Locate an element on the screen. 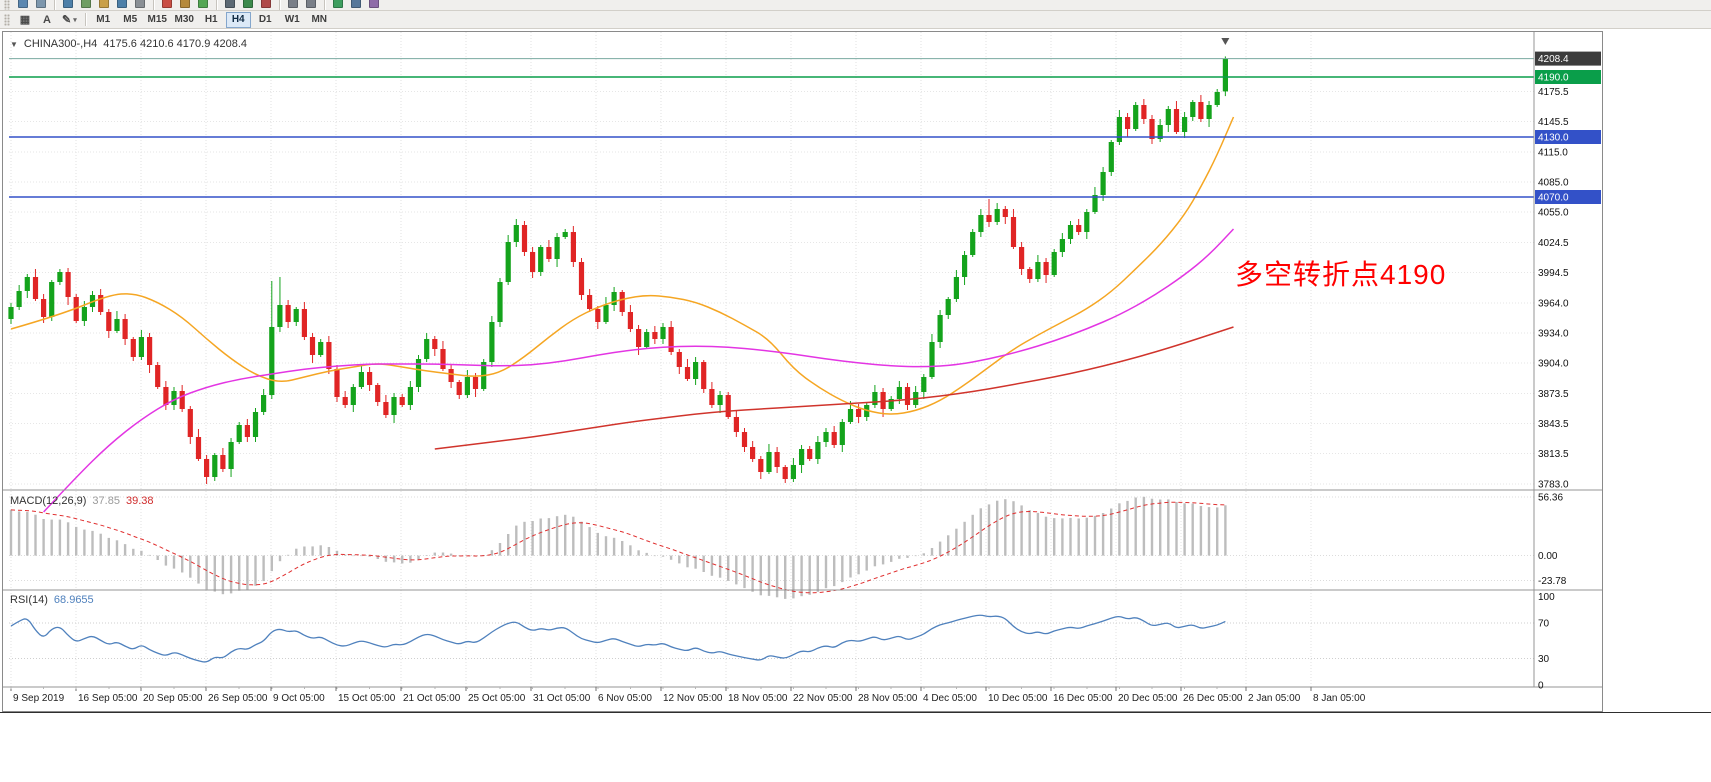 This screenshot has height=782, width=1711. svg-text: 4145.5 is located at coordinates (1553, 122).